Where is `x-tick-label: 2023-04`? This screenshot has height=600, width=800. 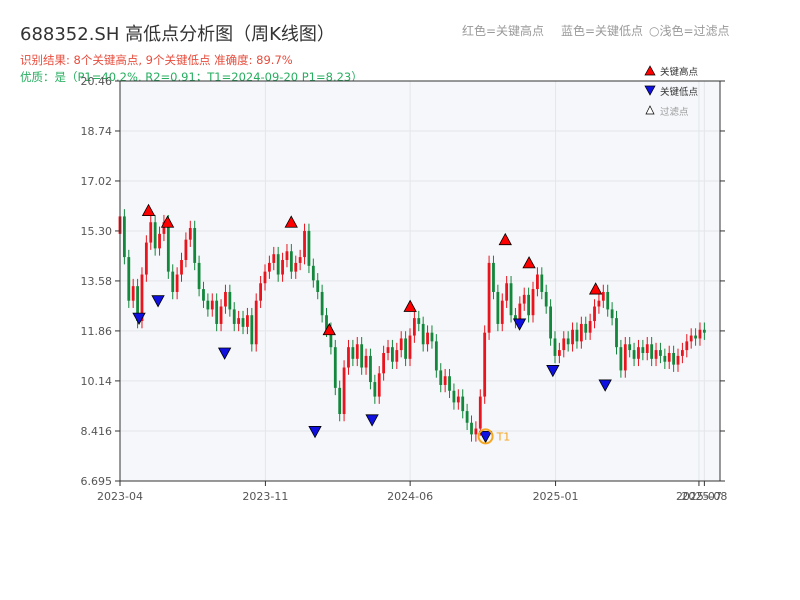 x-tick-label: 2023-04 is located at coordinates (120, 496).